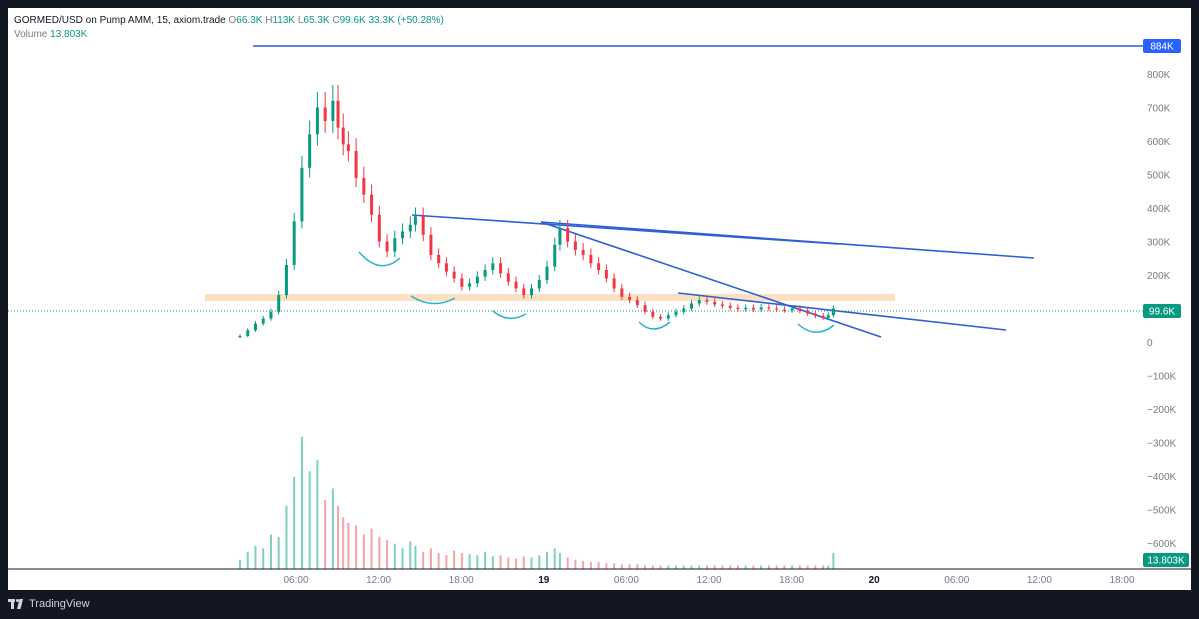 Image resolution: width=1199 pixels, height=619 pixels. Describe the element at coordinates (1159, 75) in the screenshot. I see `y-tick-label: 800K` at that location.